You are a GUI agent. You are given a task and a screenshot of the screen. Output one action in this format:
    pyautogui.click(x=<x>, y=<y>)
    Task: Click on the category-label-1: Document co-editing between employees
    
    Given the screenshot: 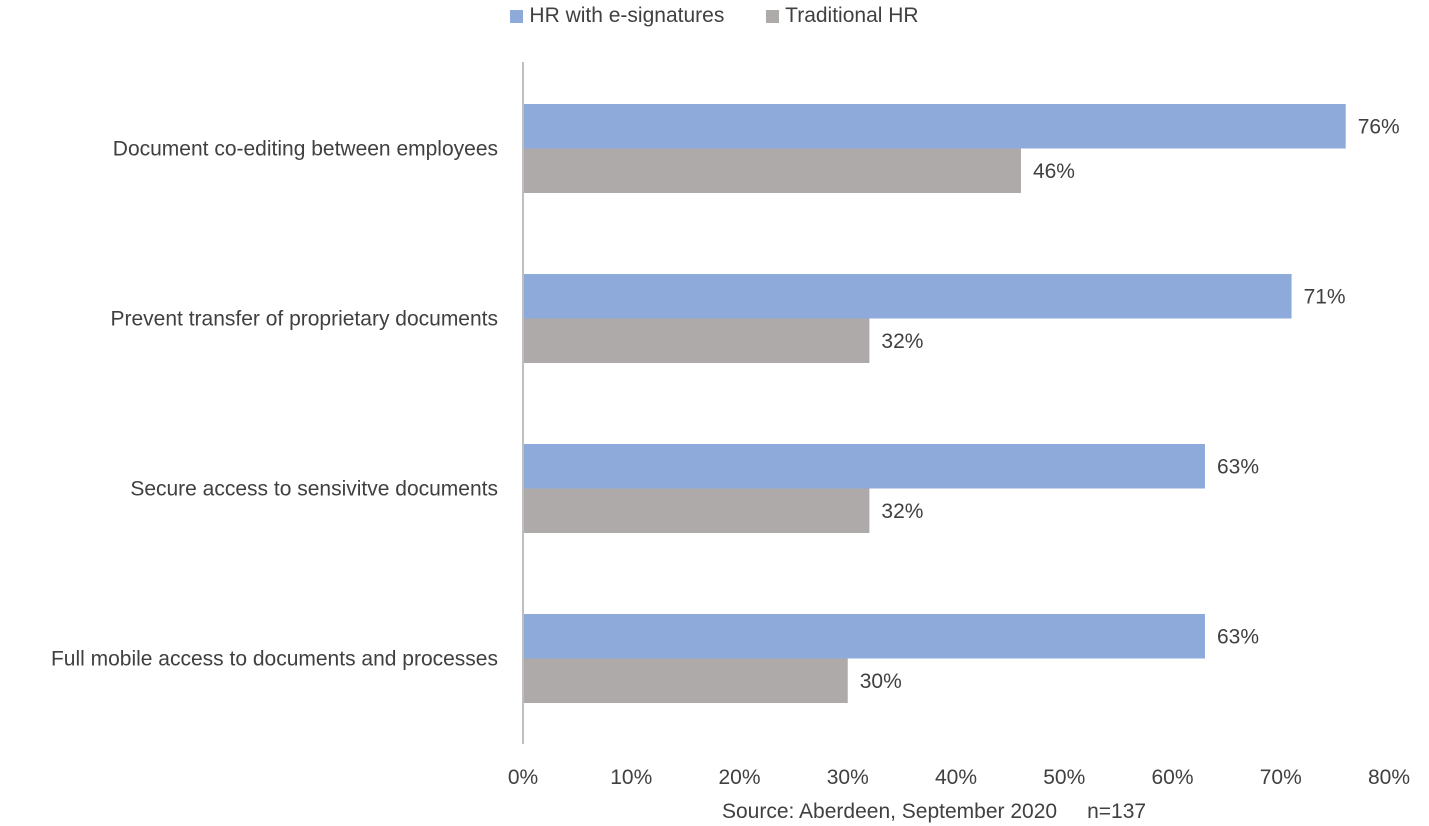 What is the action you would take?
    pyautogui.click(x=305, y=149)
    